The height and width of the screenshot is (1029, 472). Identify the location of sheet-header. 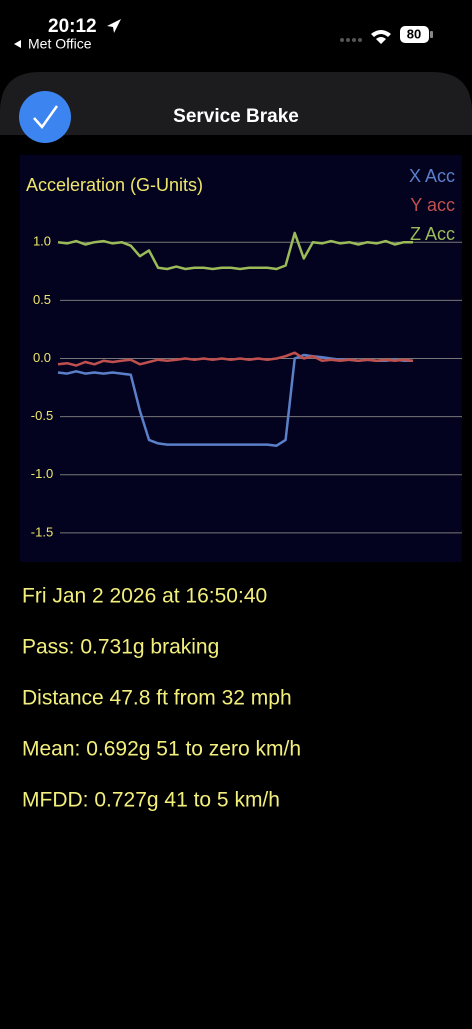
(236, 103).